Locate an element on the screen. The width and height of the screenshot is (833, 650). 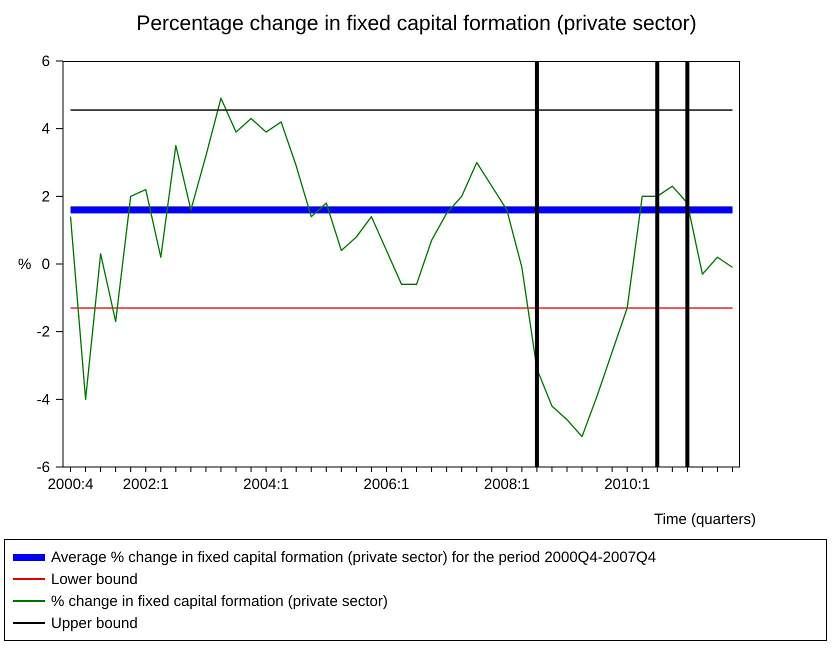
legend-label: Average % change in fixed capital formation (private sector) for the period 2000Q4-2007Q4 is located at coordinates (353, 557).